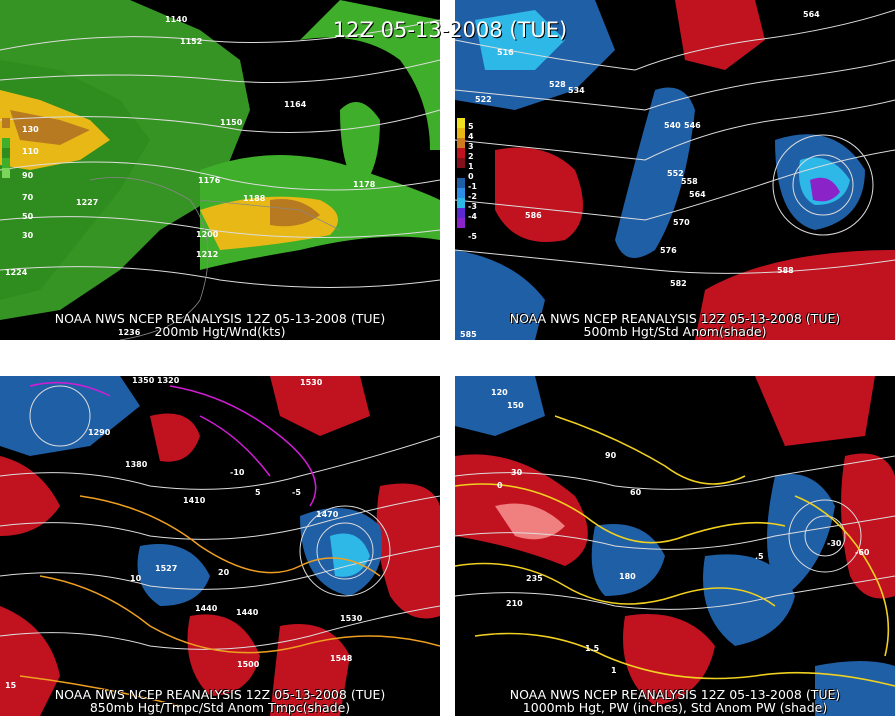 The image size is (895, 716). Describe the element at coordinates (627, 576) in the screenshot. I see `height-label: 180` at that location.